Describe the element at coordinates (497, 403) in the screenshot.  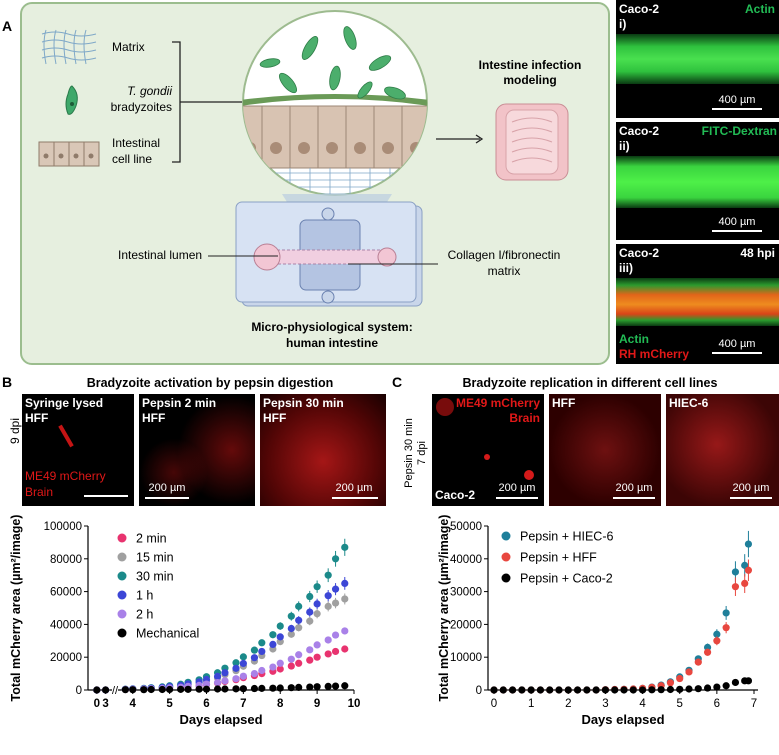
I see `micro-c1-tl1: ME49 mCherry` at that location.